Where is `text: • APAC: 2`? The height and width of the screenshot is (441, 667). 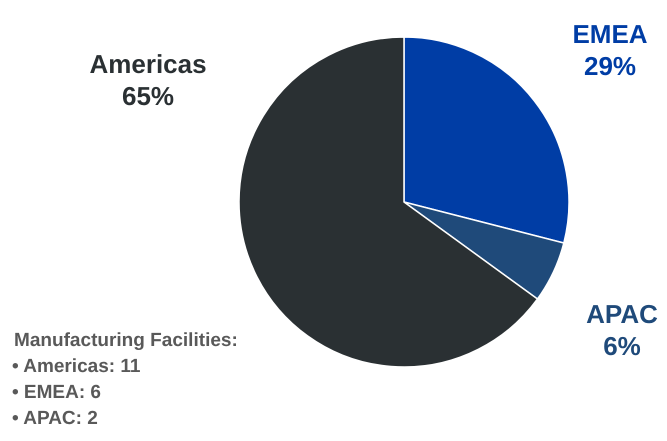
text: • APAC: 2 is located at coordinates (55, 418).